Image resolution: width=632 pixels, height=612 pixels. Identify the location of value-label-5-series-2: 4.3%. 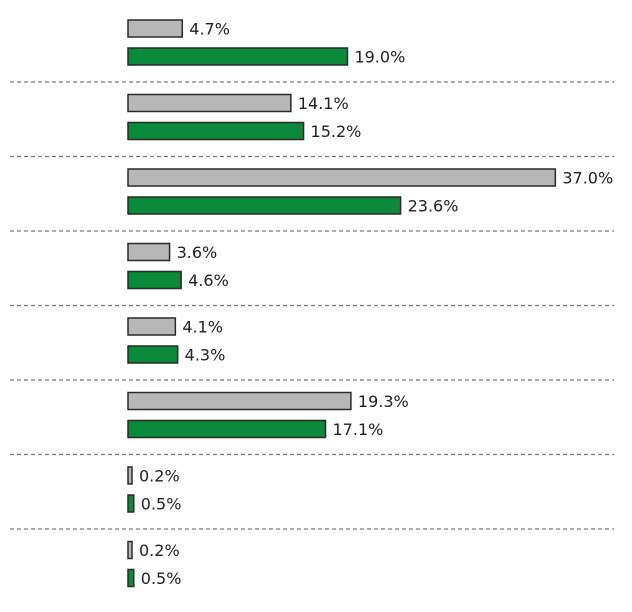
(205, 355).